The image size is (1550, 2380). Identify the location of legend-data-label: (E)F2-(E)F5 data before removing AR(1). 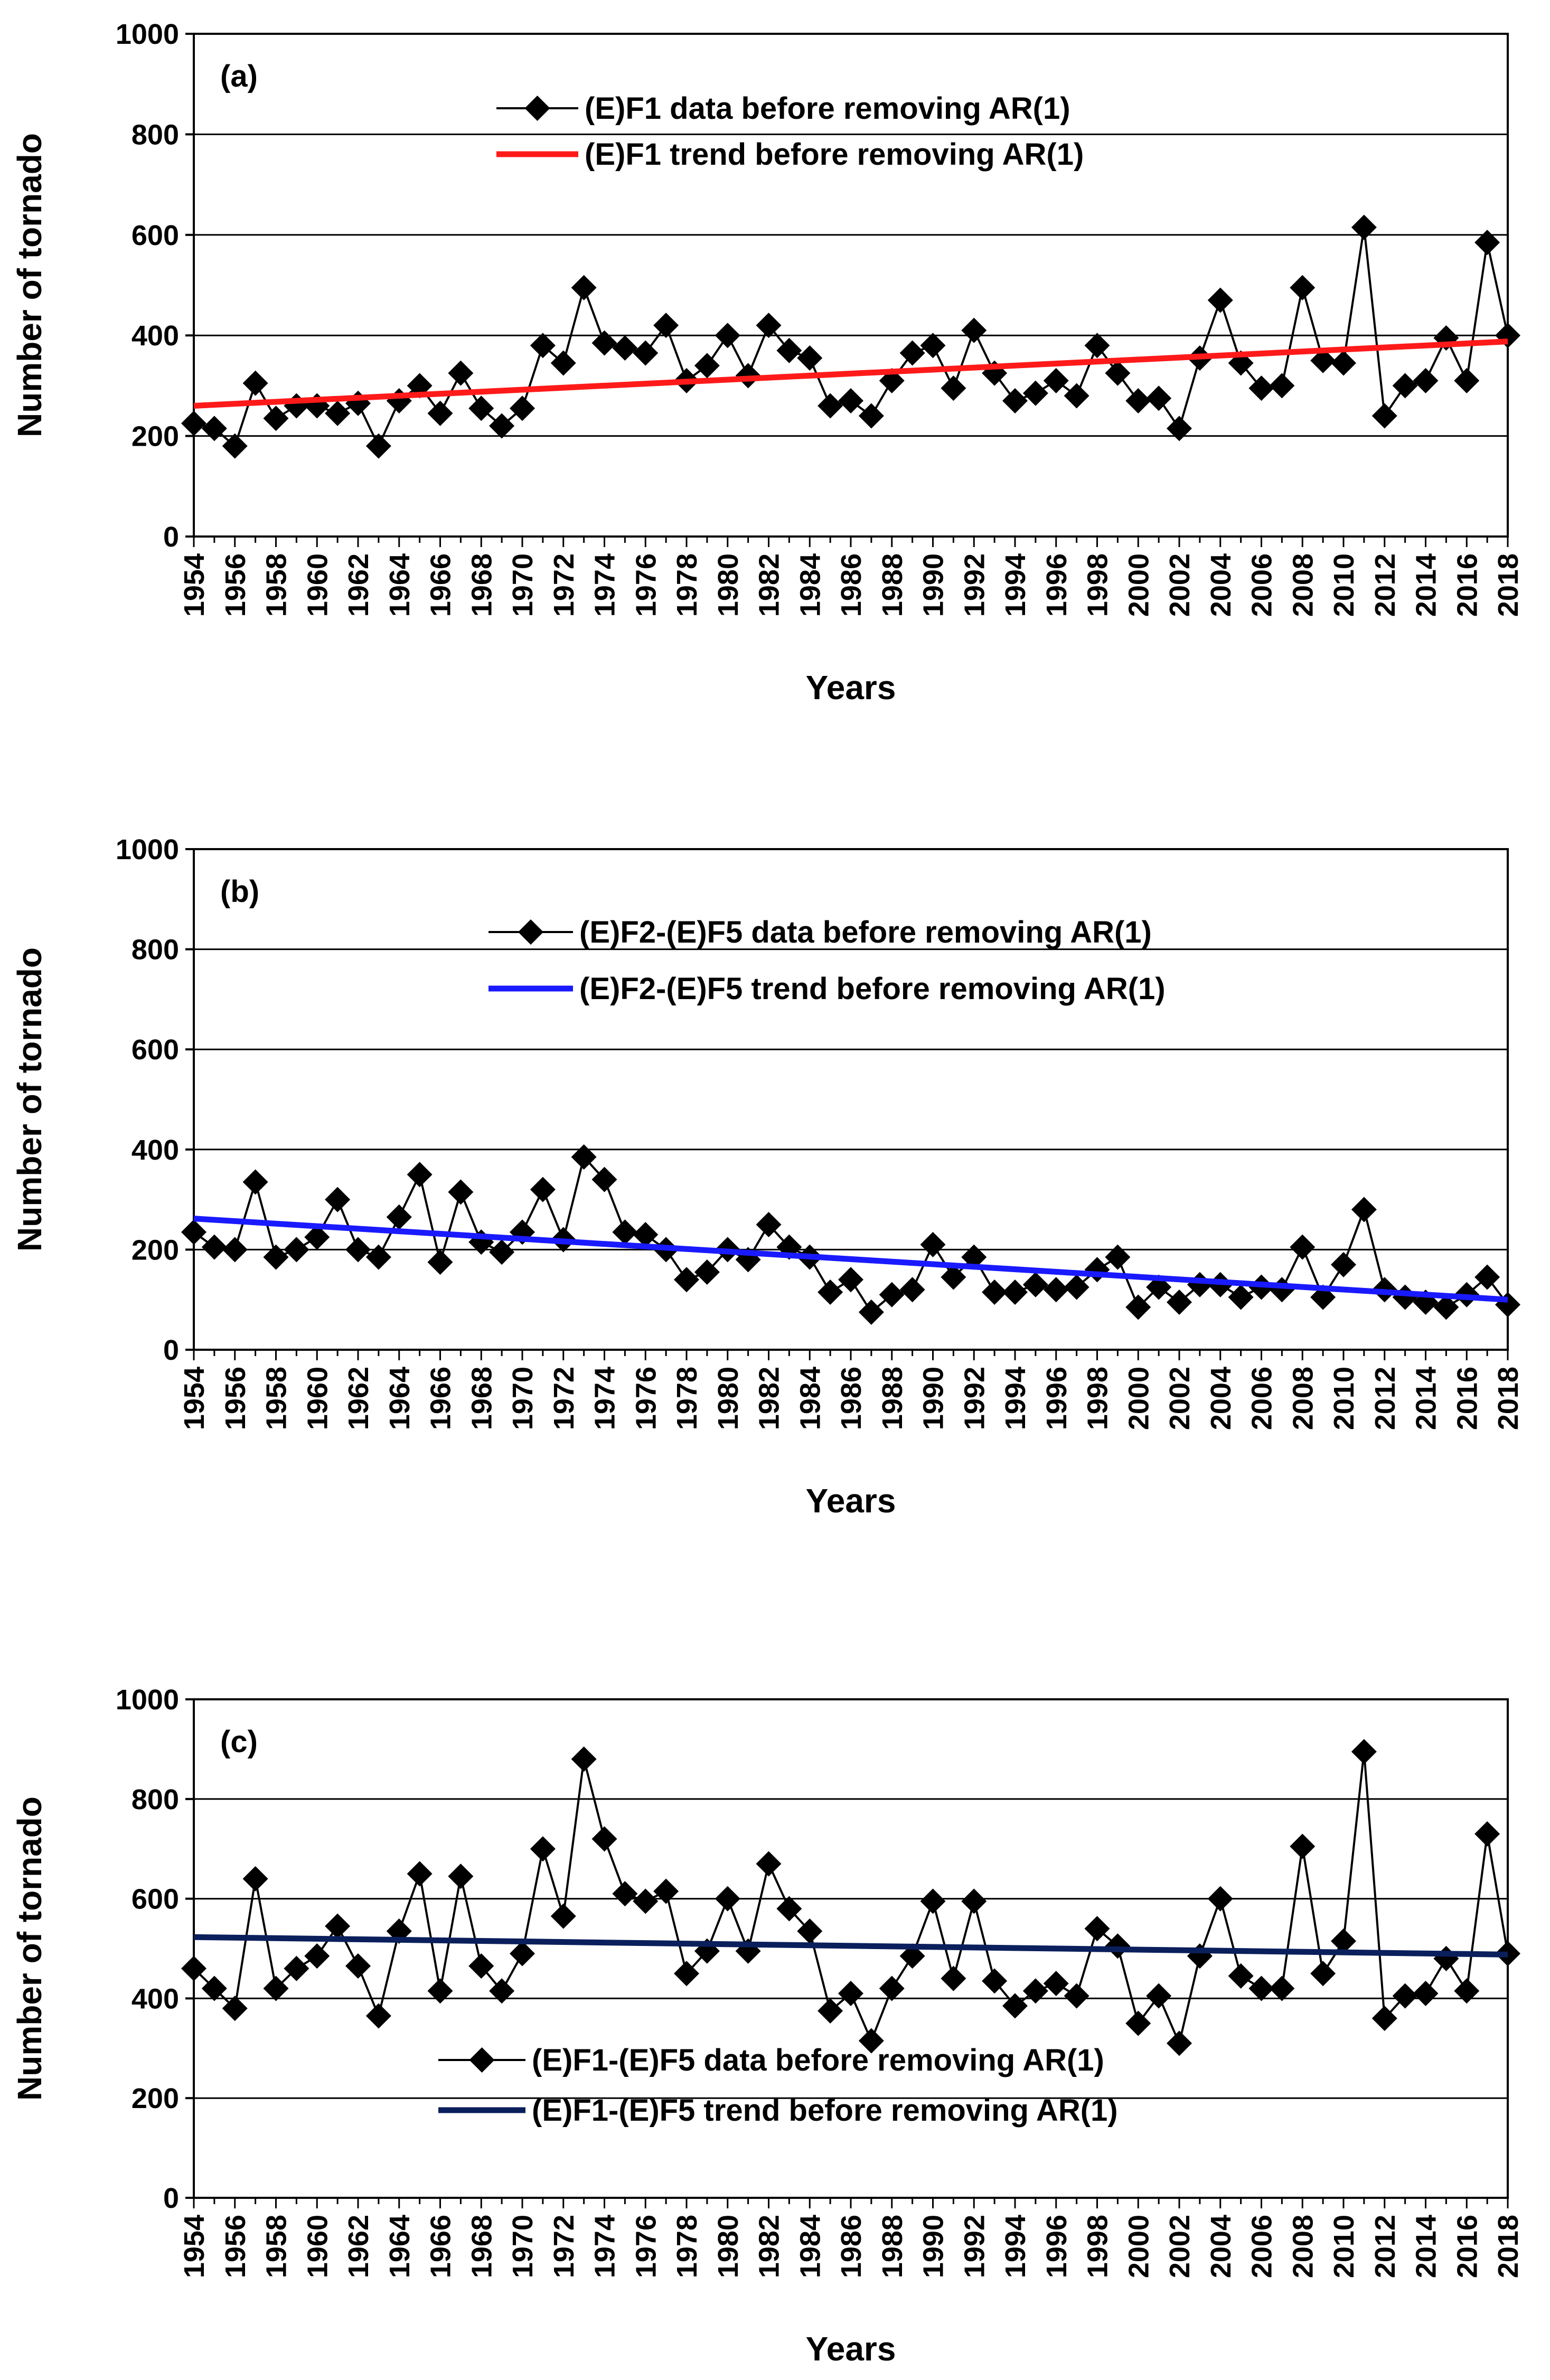
(865, 932).